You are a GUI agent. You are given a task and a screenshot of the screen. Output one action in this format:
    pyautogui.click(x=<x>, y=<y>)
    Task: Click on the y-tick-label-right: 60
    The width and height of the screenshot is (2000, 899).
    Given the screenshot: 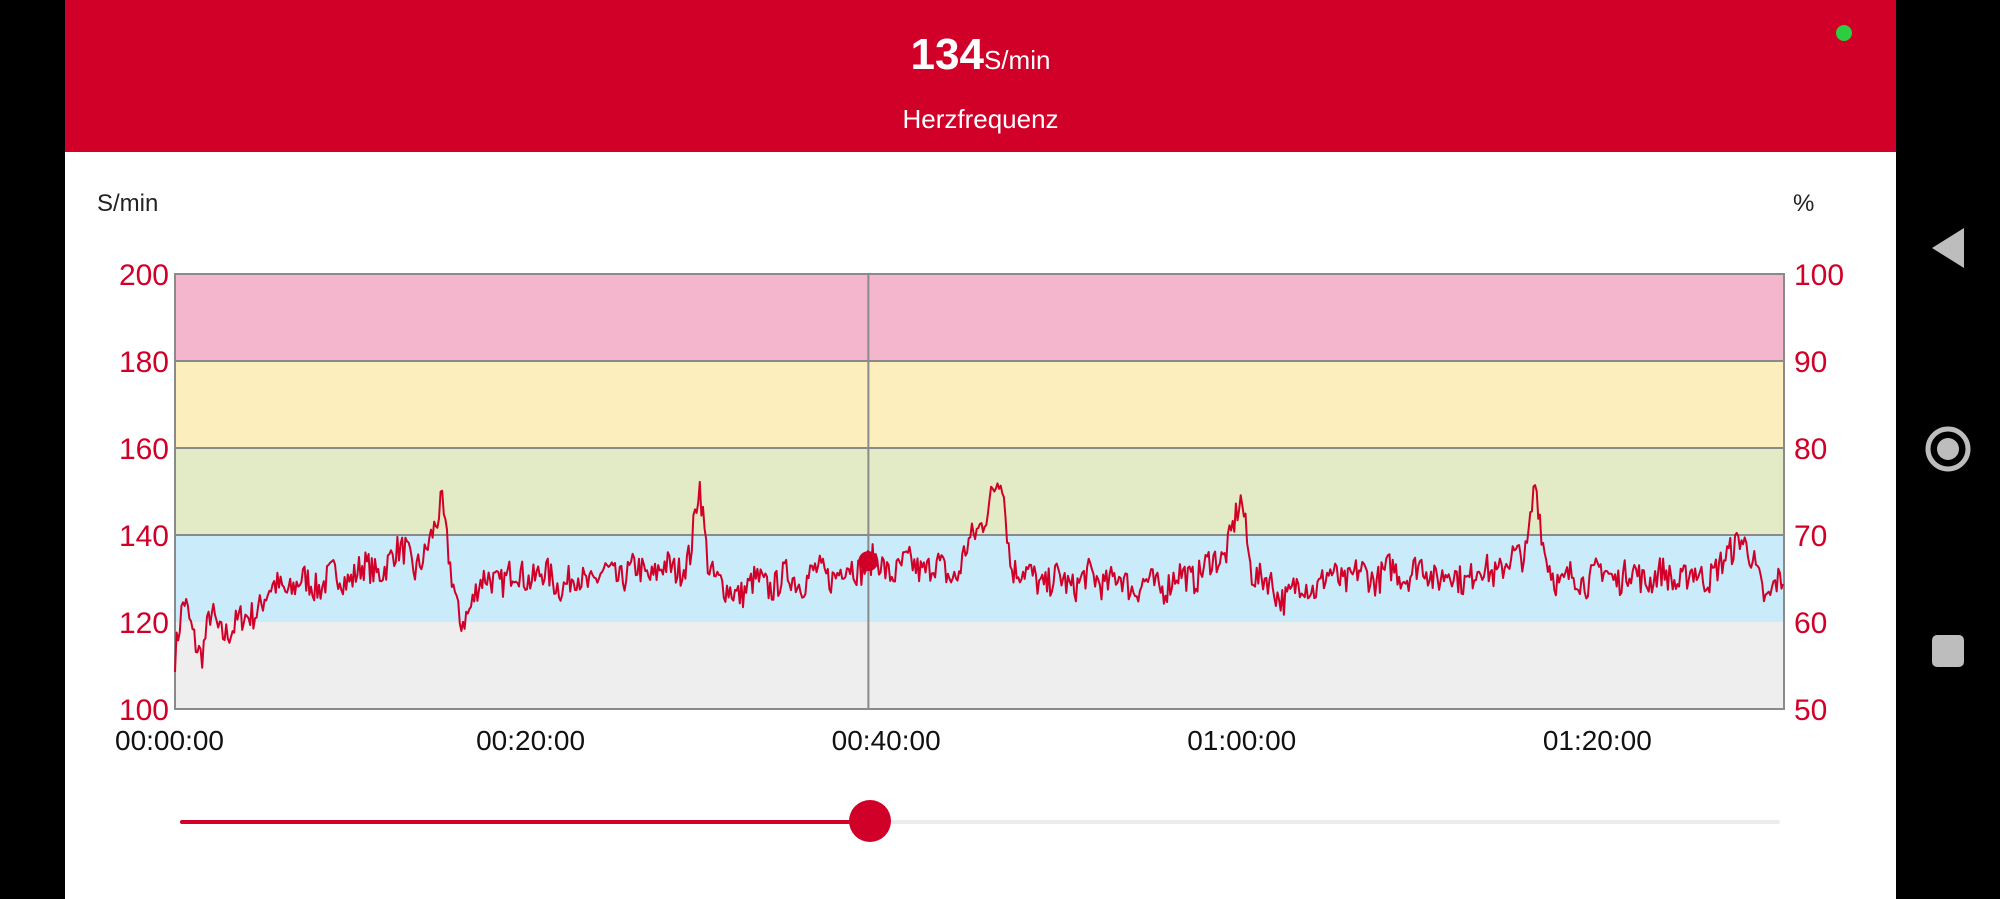 What is the action you would take?
    pyautogui.click(x=1810, y=623)
    